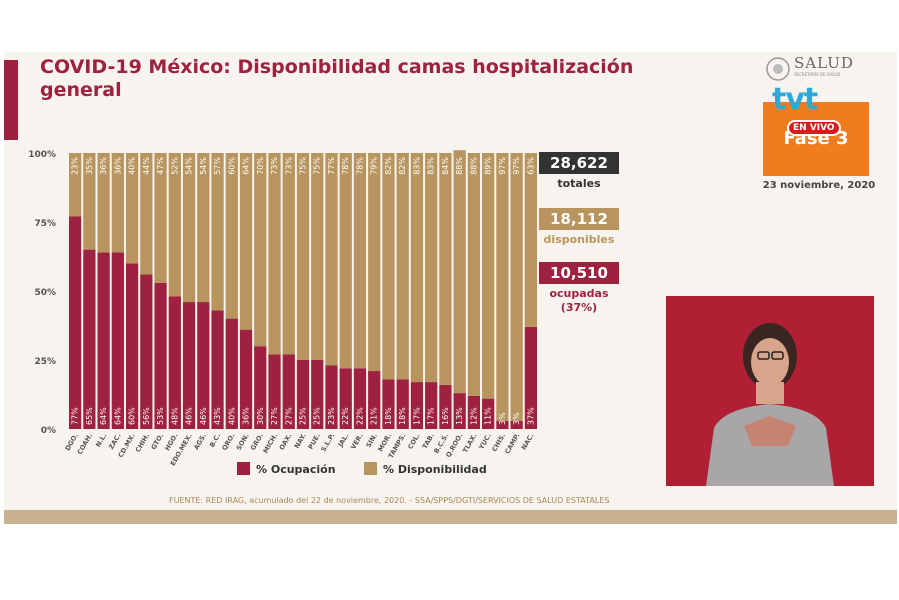 This screenshot has width=899, height=600. Describe the element at coordinates (231, 416) in the screenshot. I see `data-label-occupied: 40%` at that location.